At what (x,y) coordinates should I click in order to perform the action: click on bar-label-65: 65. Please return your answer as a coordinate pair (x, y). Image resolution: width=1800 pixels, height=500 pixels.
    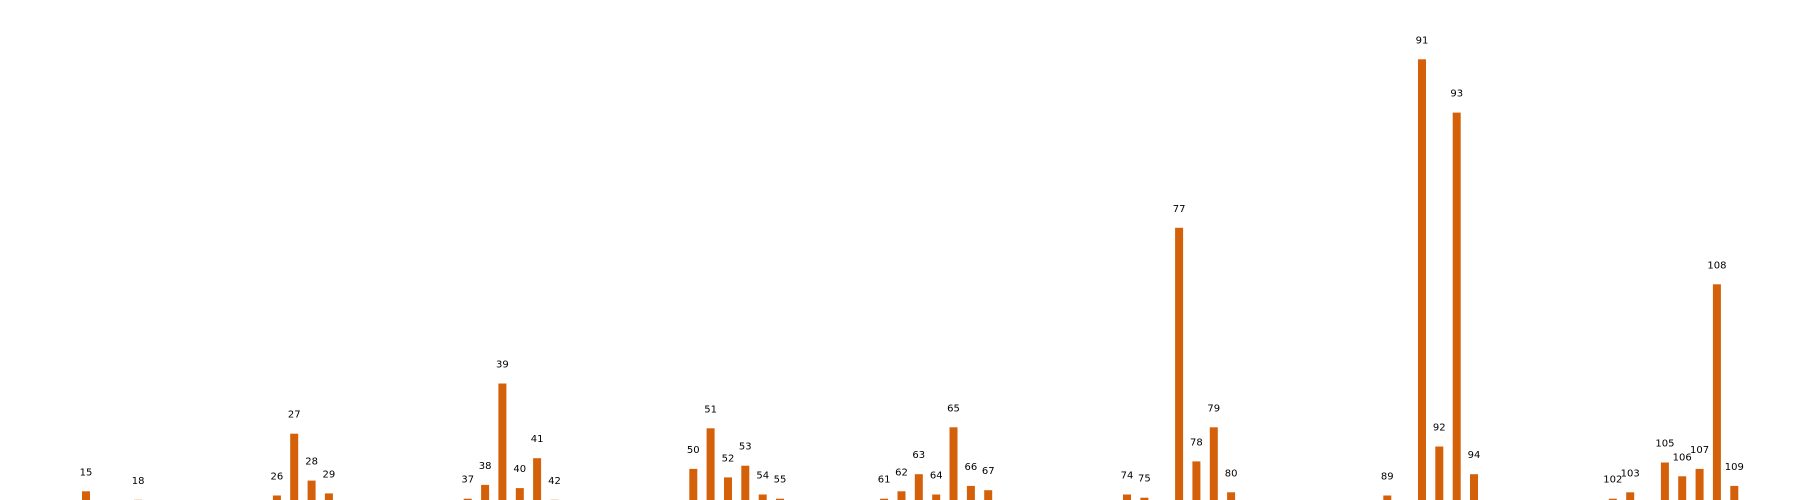
    Looking at the image, I should click on (953, 408).